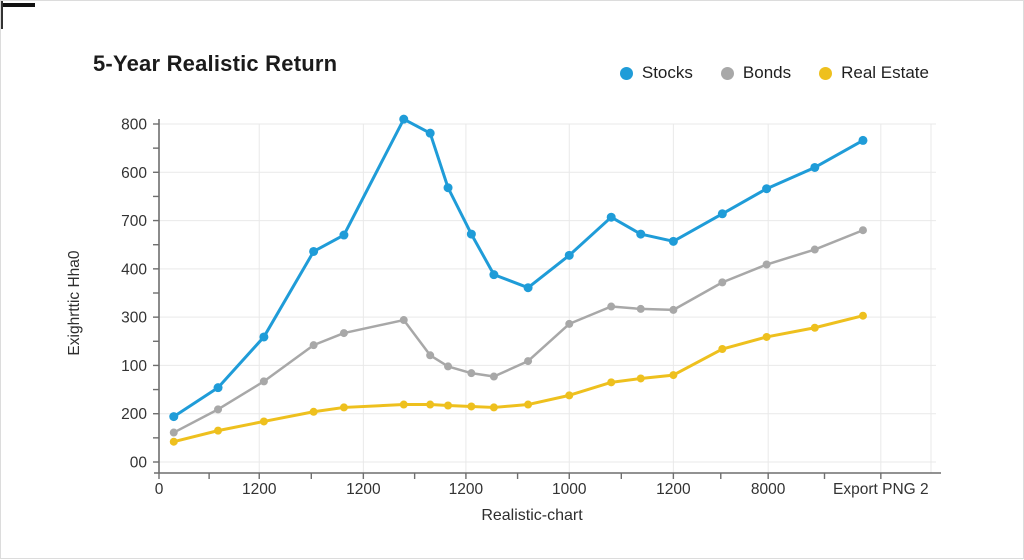 The image size is (1024, 560). What do you see at coordinates (767, 72) in the screenshot?
I see `legend-label: Bonds` at bounding box center [767, 72].